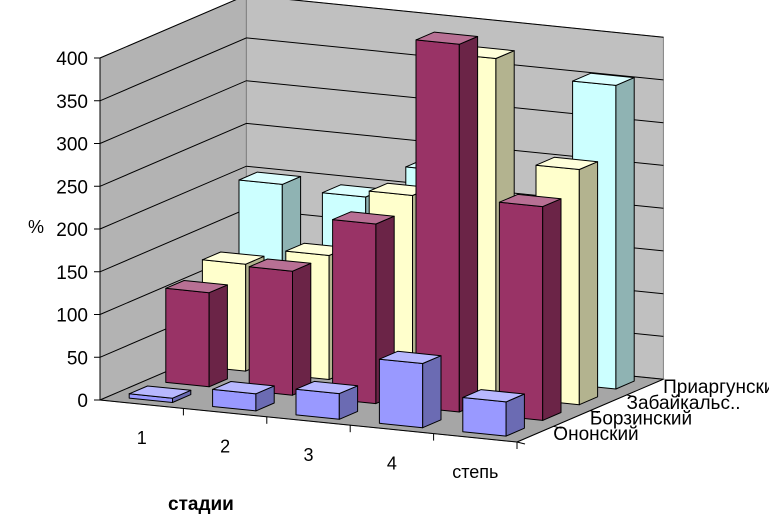 The height and width of the screenshot is (522, 769). I want to click on y-tick-label: 150, so click(72, 273).